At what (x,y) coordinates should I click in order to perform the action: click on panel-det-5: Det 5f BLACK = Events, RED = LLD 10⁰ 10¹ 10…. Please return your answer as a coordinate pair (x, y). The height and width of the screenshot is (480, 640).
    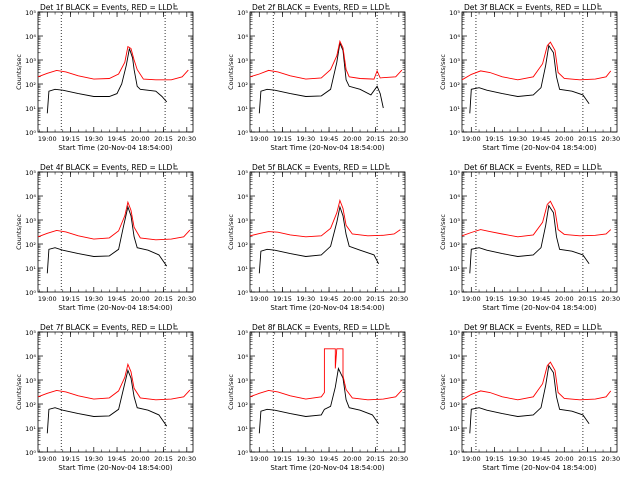
    Looking at the image, I should click on (317, 237).